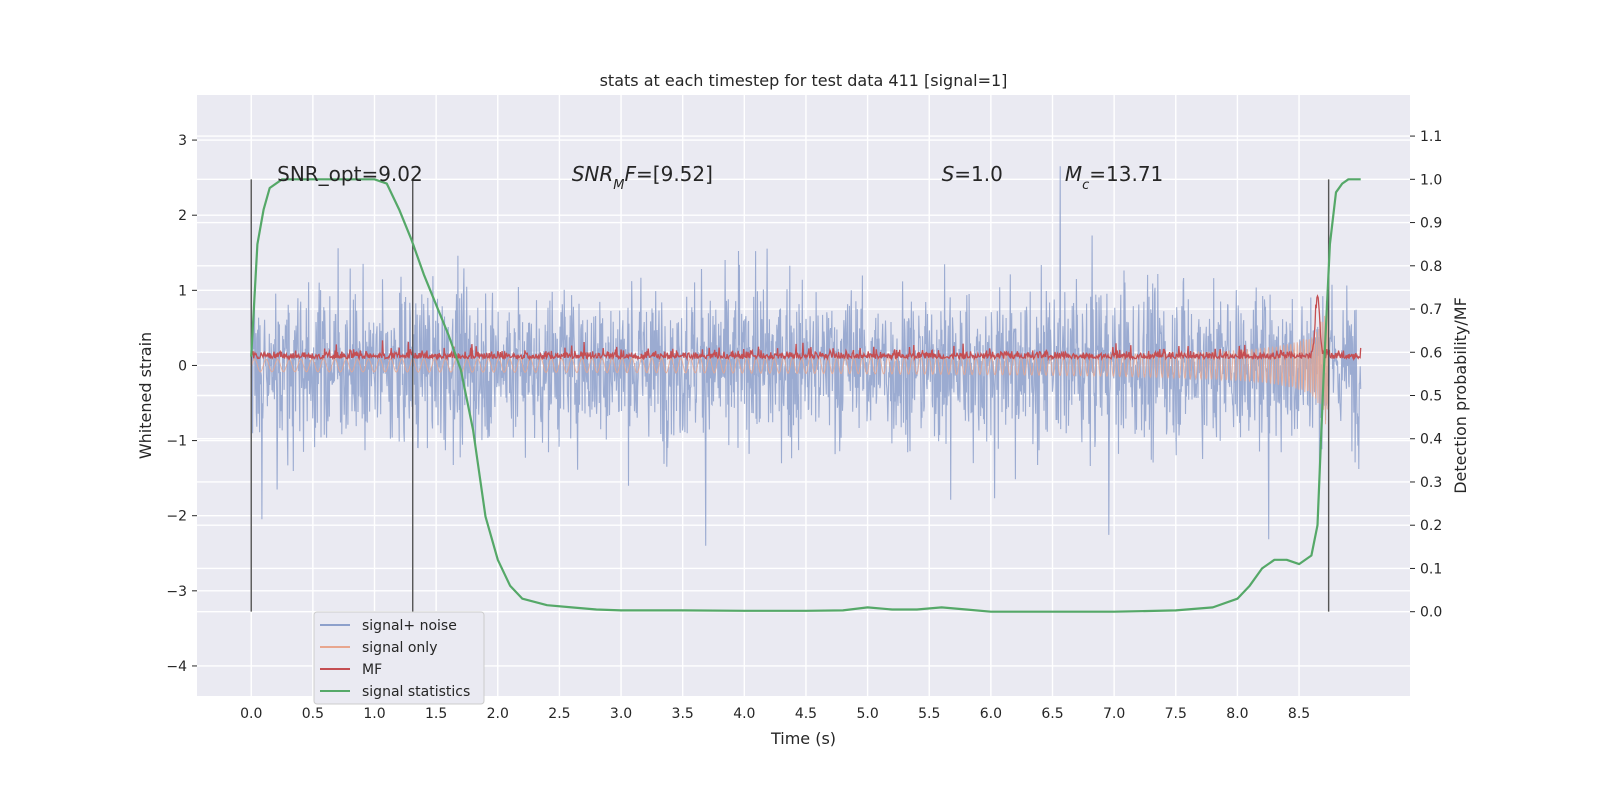  Describe the element at coordinates (642, 177) in the screenshot. I see `annotation-snr-mf: SNRMF=[9.52]` at that location.